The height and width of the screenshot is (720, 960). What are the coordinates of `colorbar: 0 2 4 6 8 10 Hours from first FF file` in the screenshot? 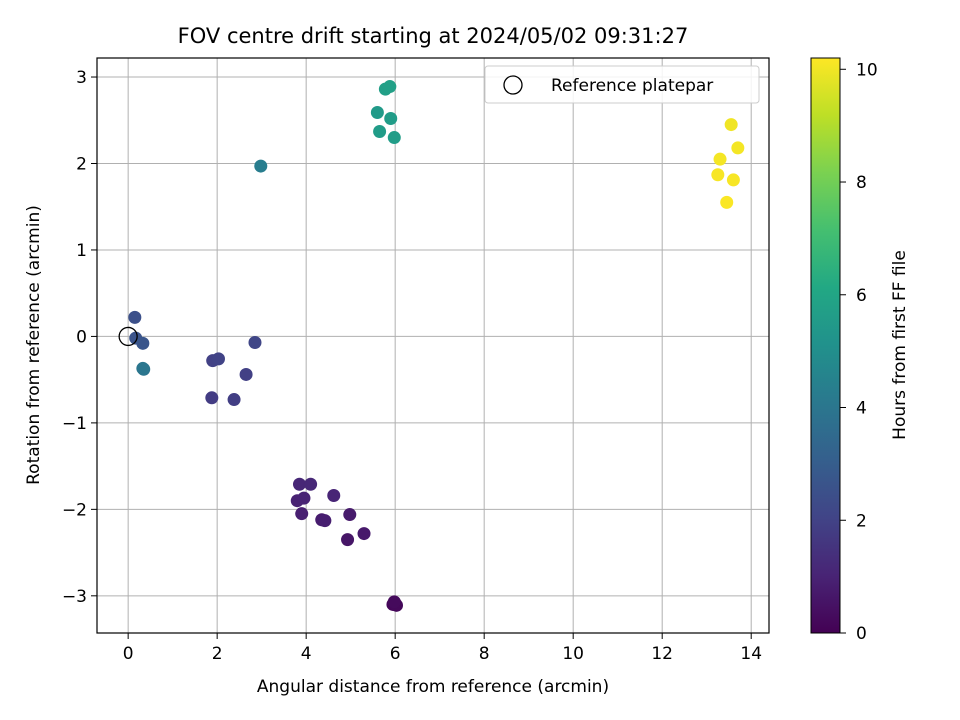 It's located at (860, 350).